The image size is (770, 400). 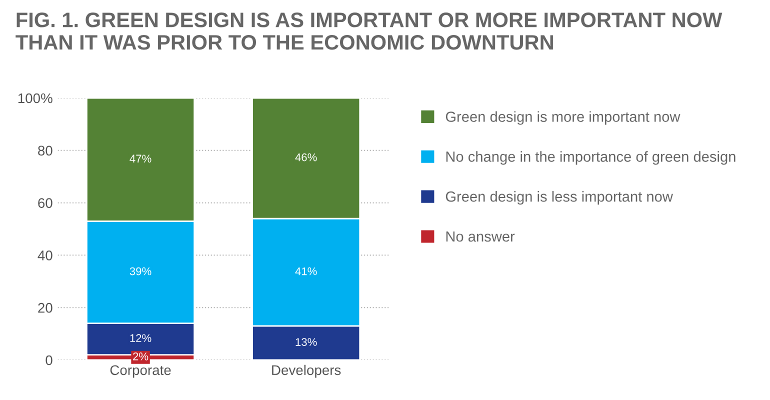 I want to click on chart-title: FIG. 1. GREEN DESIGN IS AS IMPORTANT OR MORE IMPORTANT NOW THAN IT WAS PRIOR TO THE ECONOMIC DOWNTURN, so click(x=369, y=31).